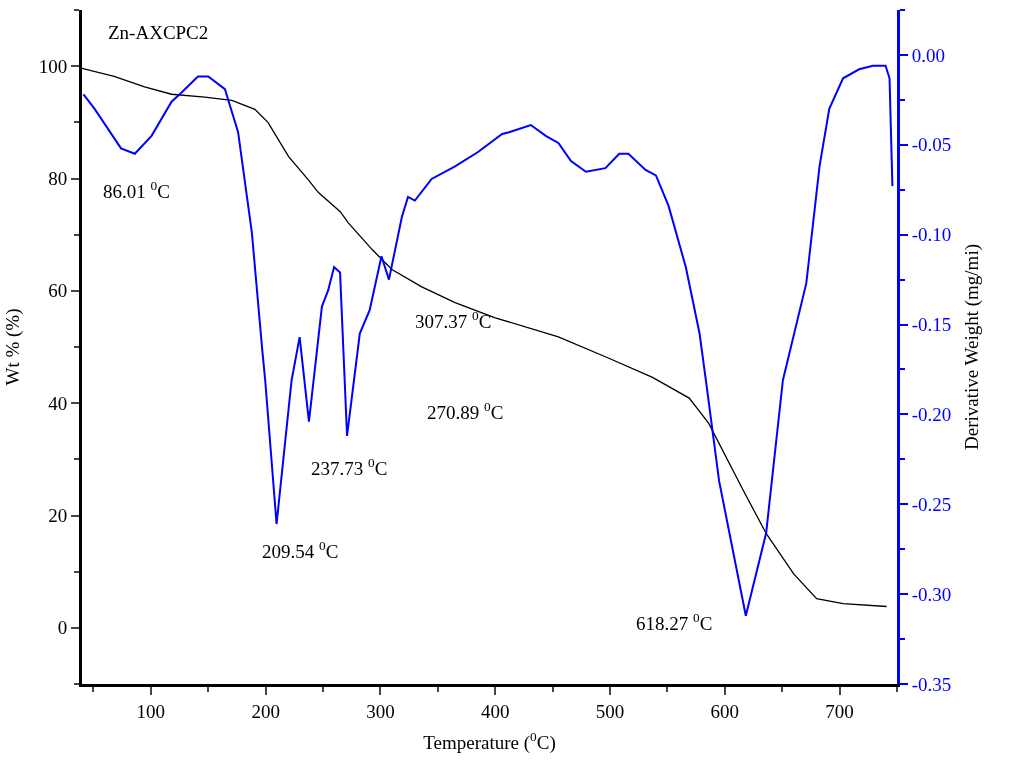 This screenshot has height=774, width=1012. I want to click on y2-tick-label: -0.15, so click(931, 325).